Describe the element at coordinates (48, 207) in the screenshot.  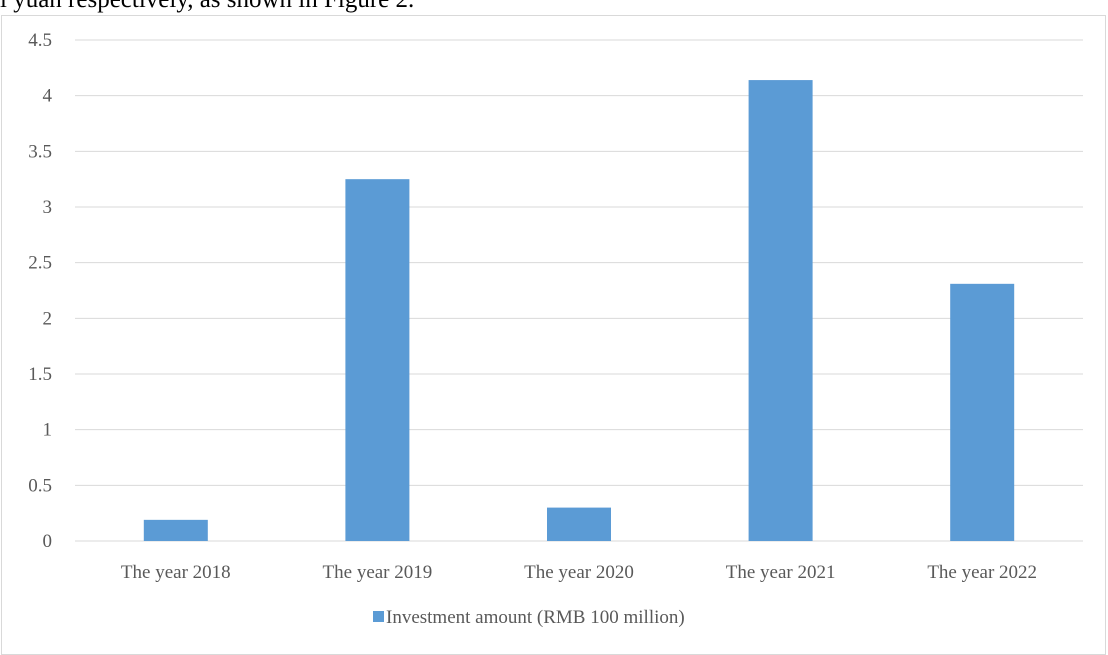
I see `y-tick-label: 3` at that location.